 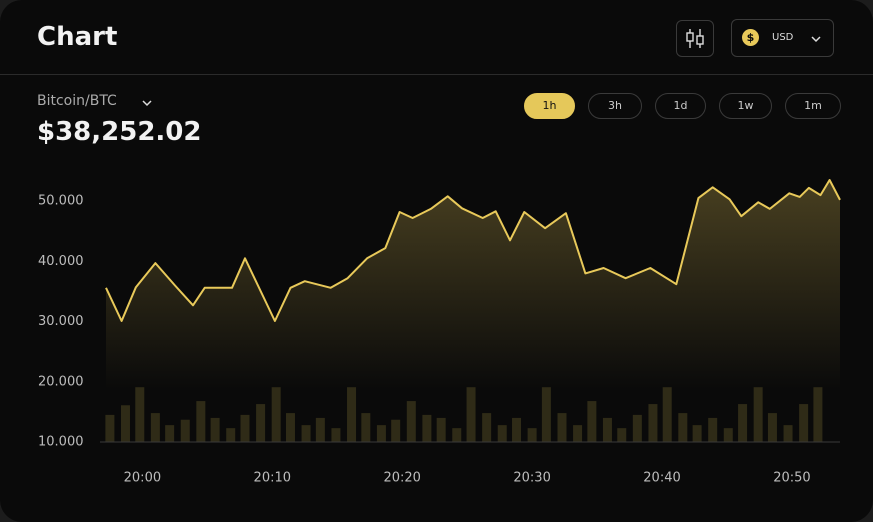 I want to click on y-tick-label: 30.000, so click(x=61, y=321).